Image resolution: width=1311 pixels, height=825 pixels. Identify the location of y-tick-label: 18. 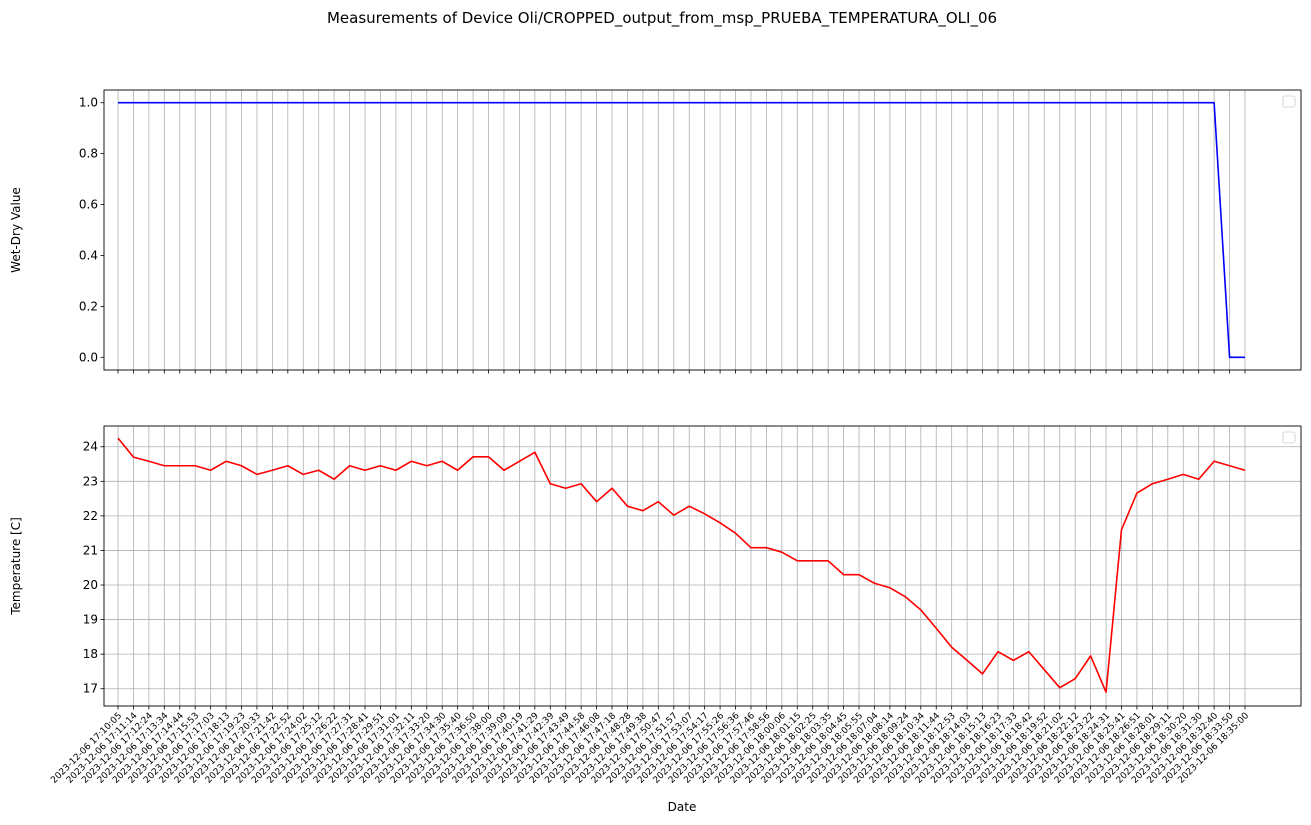
(90, 654).